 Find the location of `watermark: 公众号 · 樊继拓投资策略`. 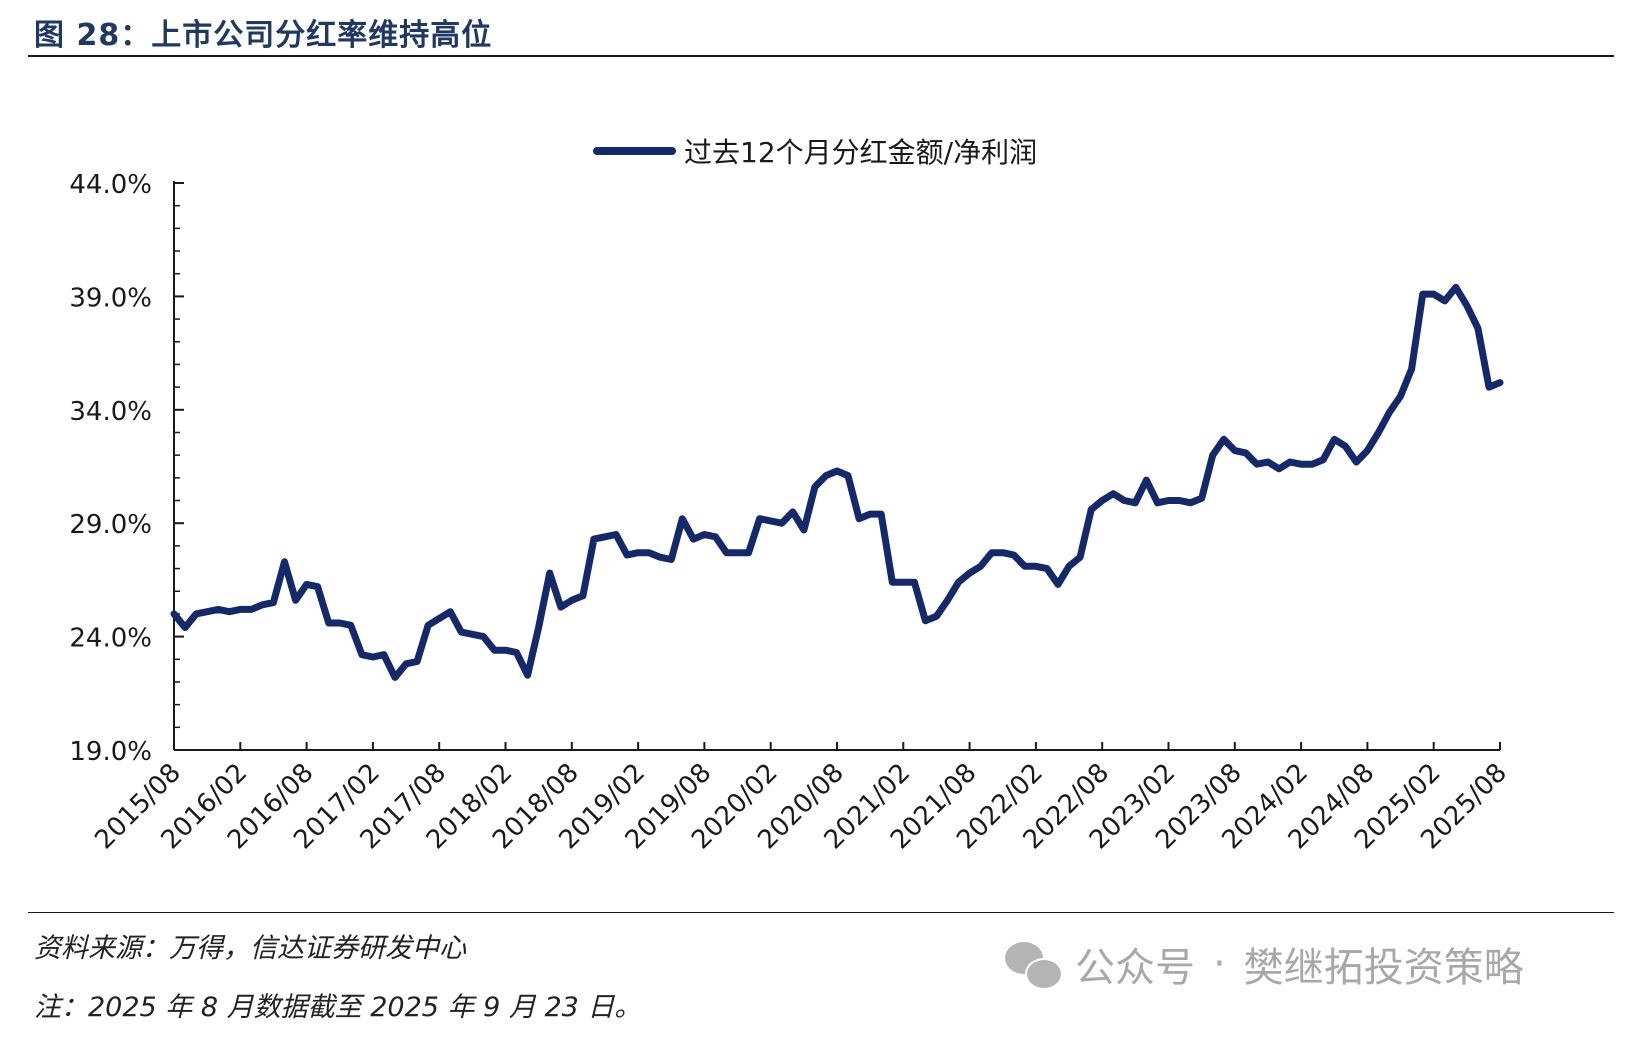

watermark: 公众号 · 樊继拓投资策略 is located at coordinates (1264, 964).